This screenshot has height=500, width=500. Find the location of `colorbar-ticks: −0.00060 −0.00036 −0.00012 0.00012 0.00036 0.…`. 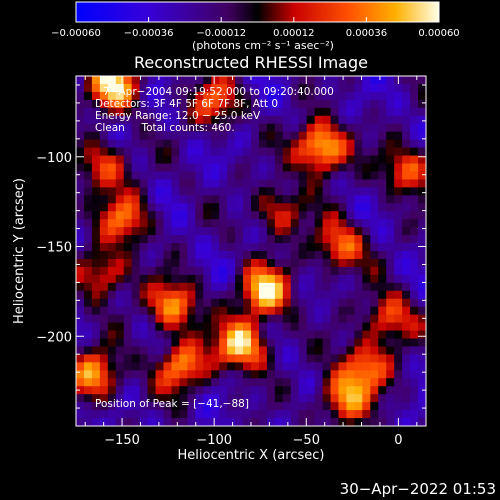

colorbar-ticks: −0.00060 −0.00036 −0.00012 0.00012 0.00036 0.… is located at coordinates (255, 28).